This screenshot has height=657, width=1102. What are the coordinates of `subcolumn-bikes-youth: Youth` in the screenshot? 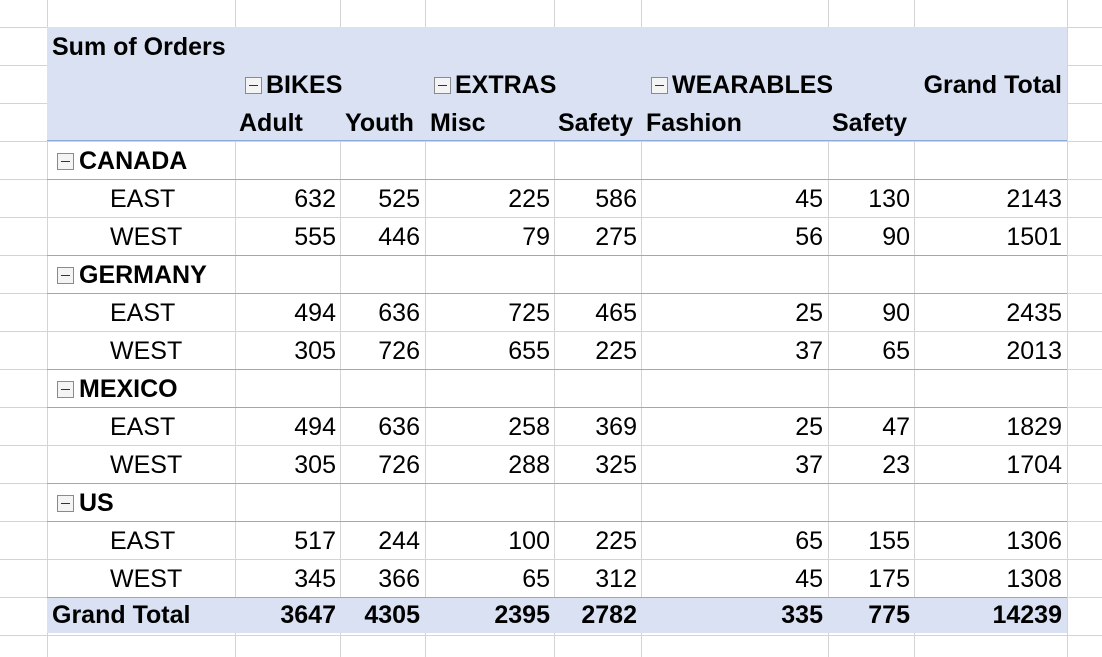 It's located at (379, 123).